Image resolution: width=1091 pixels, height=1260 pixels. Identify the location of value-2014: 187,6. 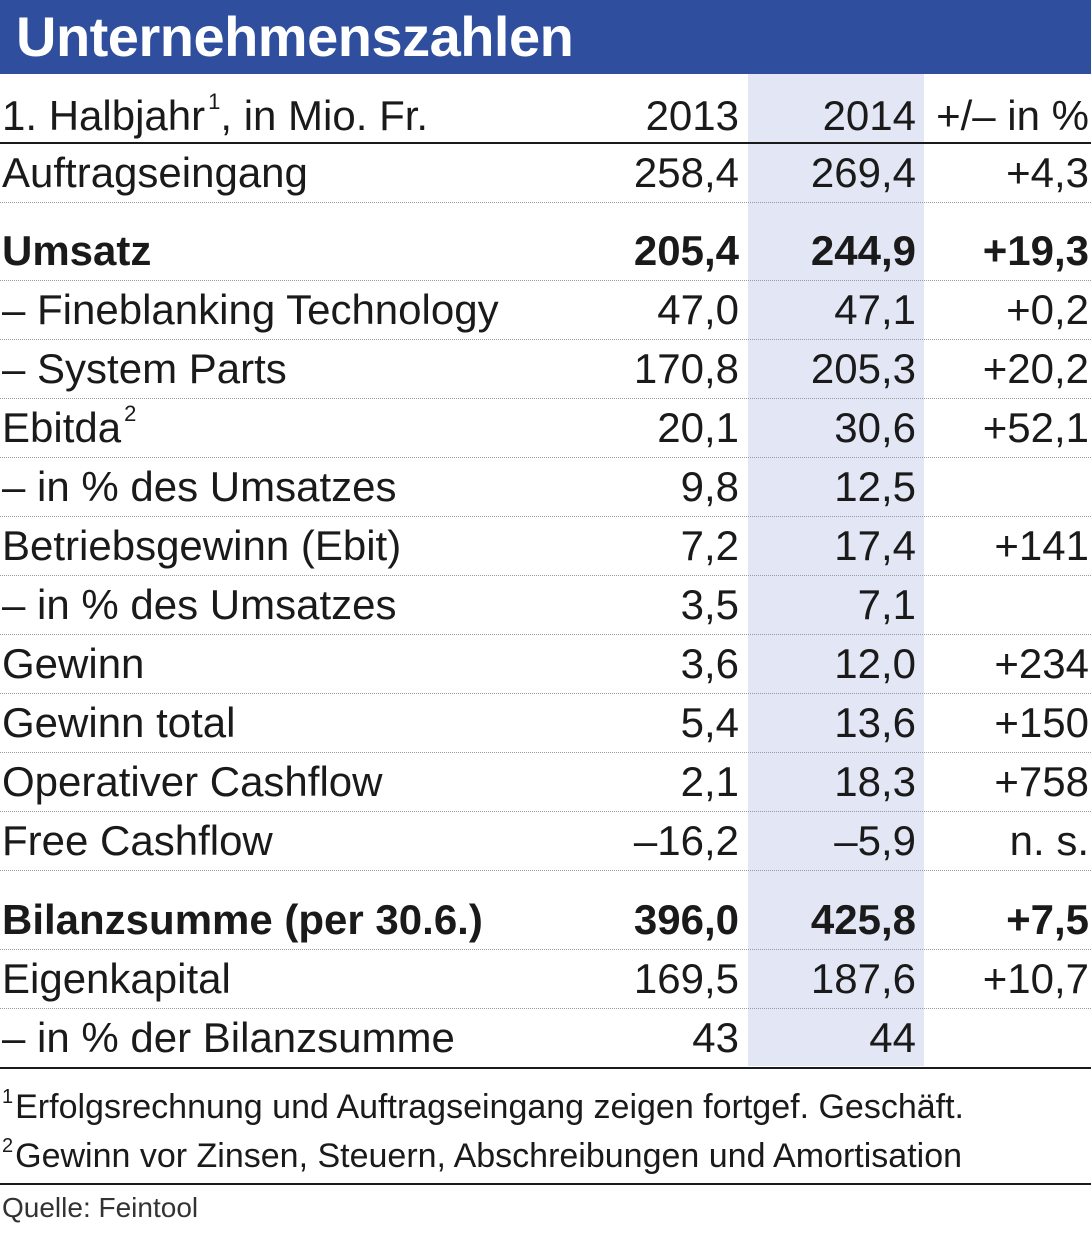
(863, 978).